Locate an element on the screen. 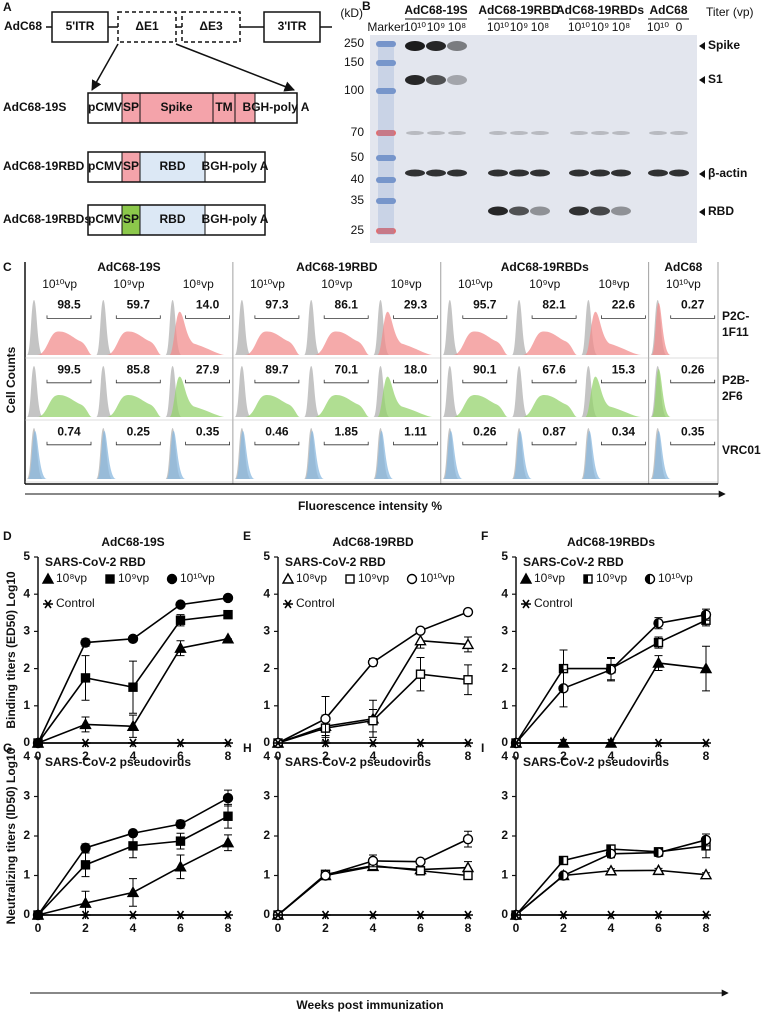 This screenshot has width=767, height=1017. gate-percent: 0.25 is located at coordinates (139, 432).